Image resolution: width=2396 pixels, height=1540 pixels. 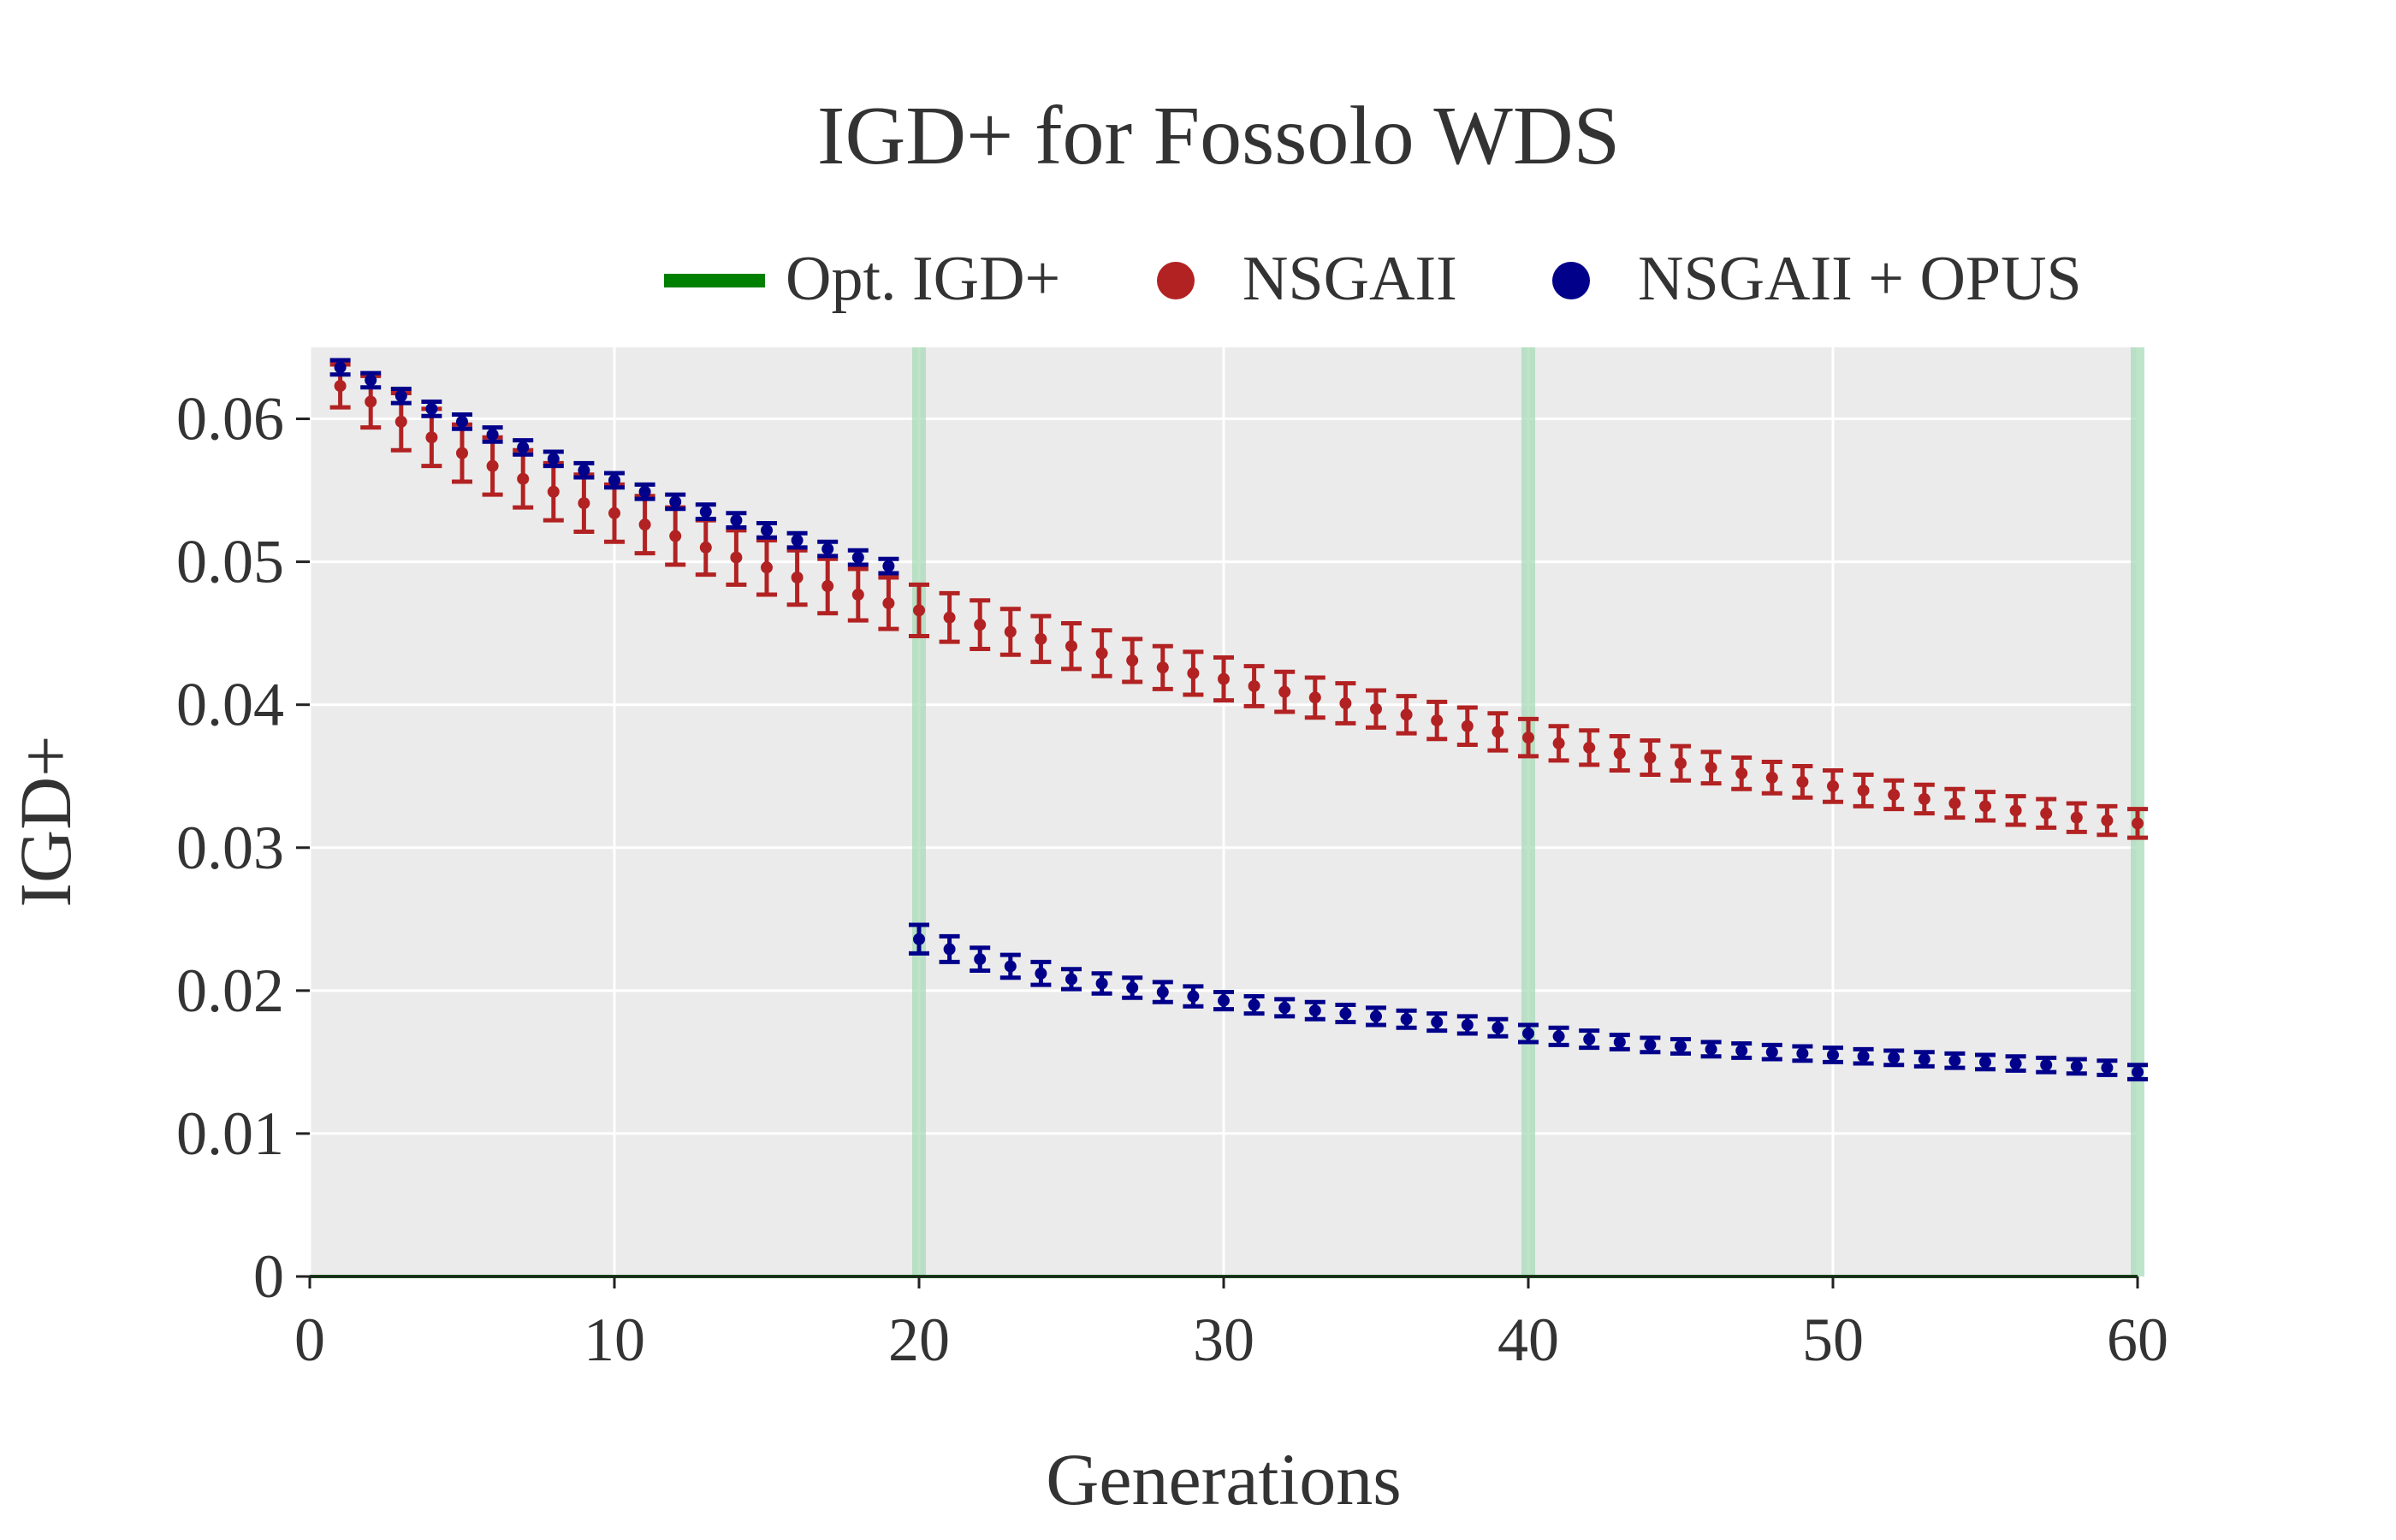 I want to click on x-tick-label: 40, so click(x=1529, y=1340).